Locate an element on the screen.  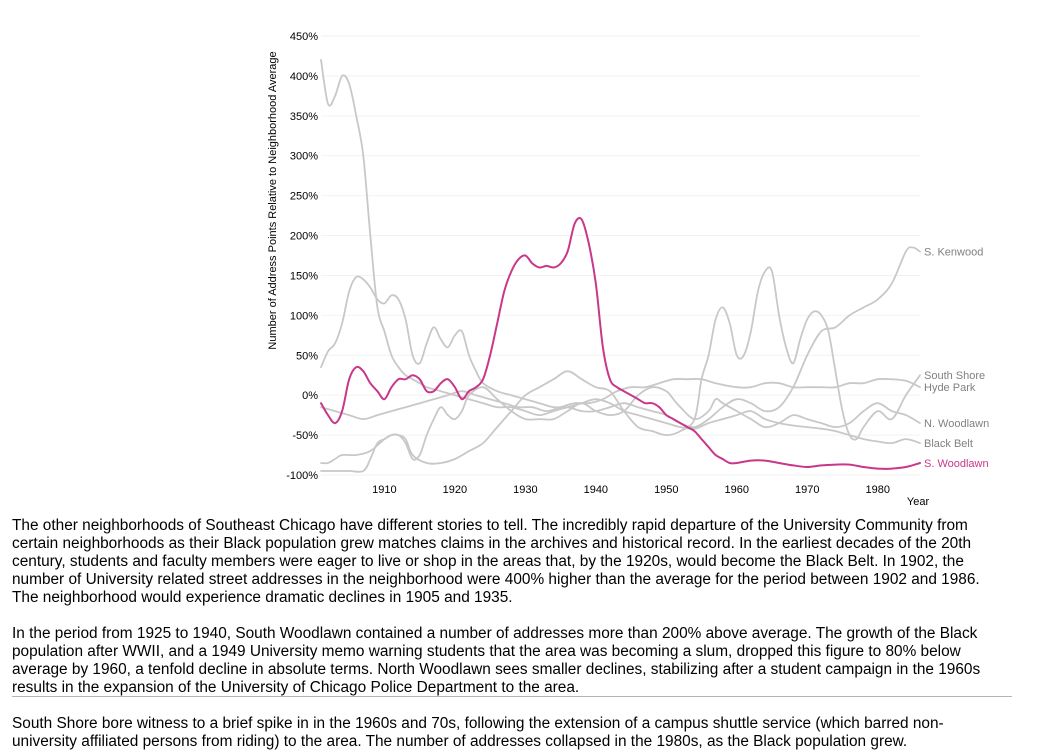
y-tick-label: 400% is located at coordinates (304, 77).